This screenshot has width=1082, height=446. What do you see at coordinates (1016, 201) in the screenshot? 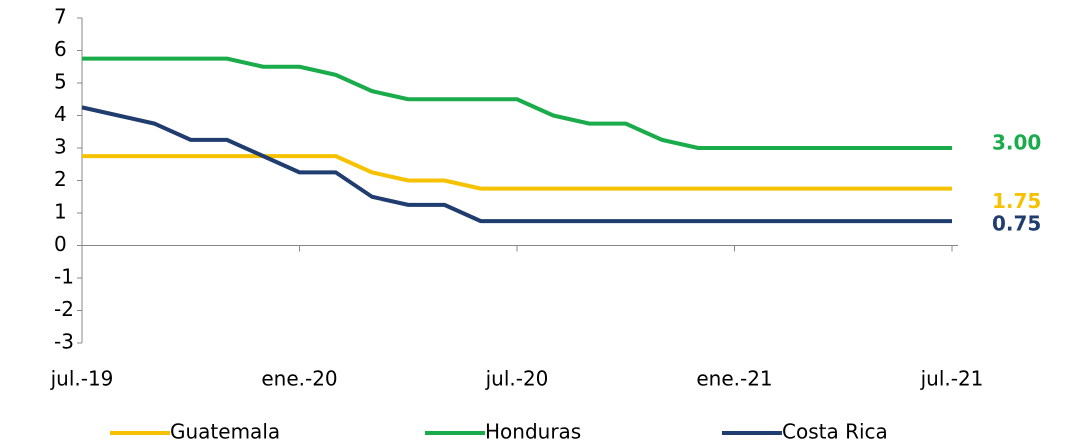
I see `end-label: 1.75` at bounding box center [1016, 201].